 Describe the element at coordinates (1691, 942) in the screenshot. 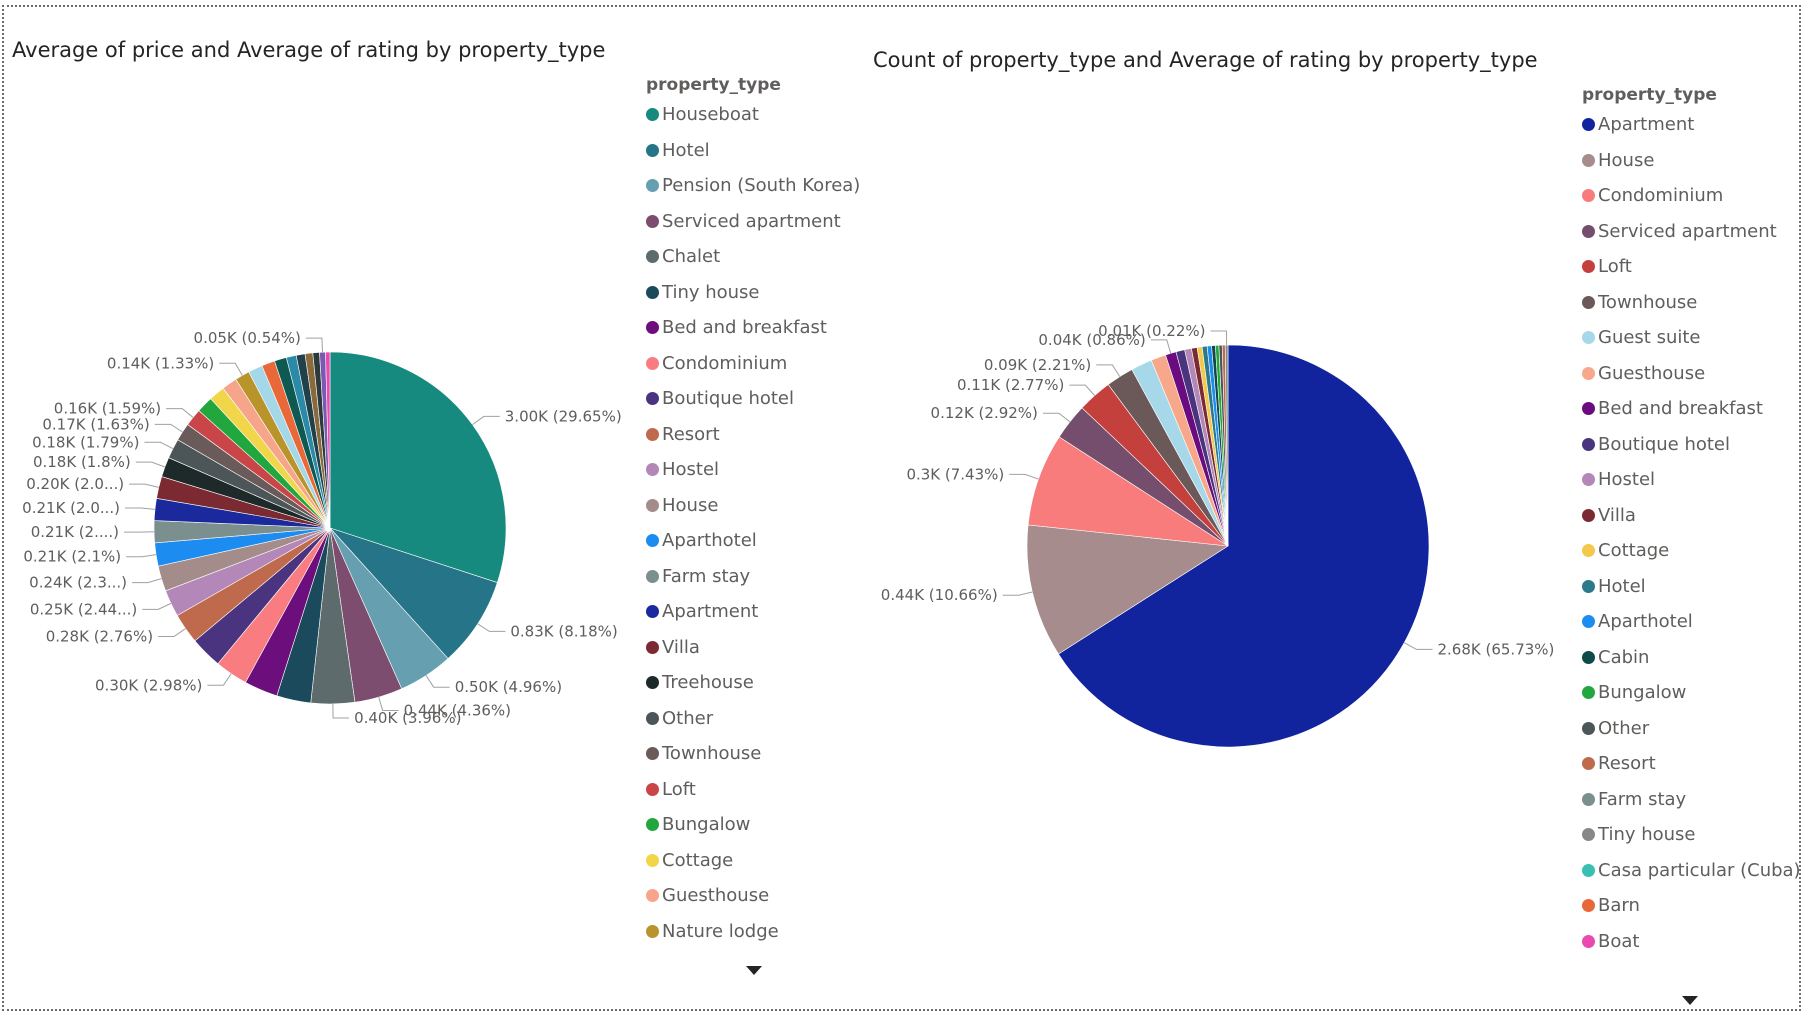

I see `legend-item-boat: Boat` at that location.